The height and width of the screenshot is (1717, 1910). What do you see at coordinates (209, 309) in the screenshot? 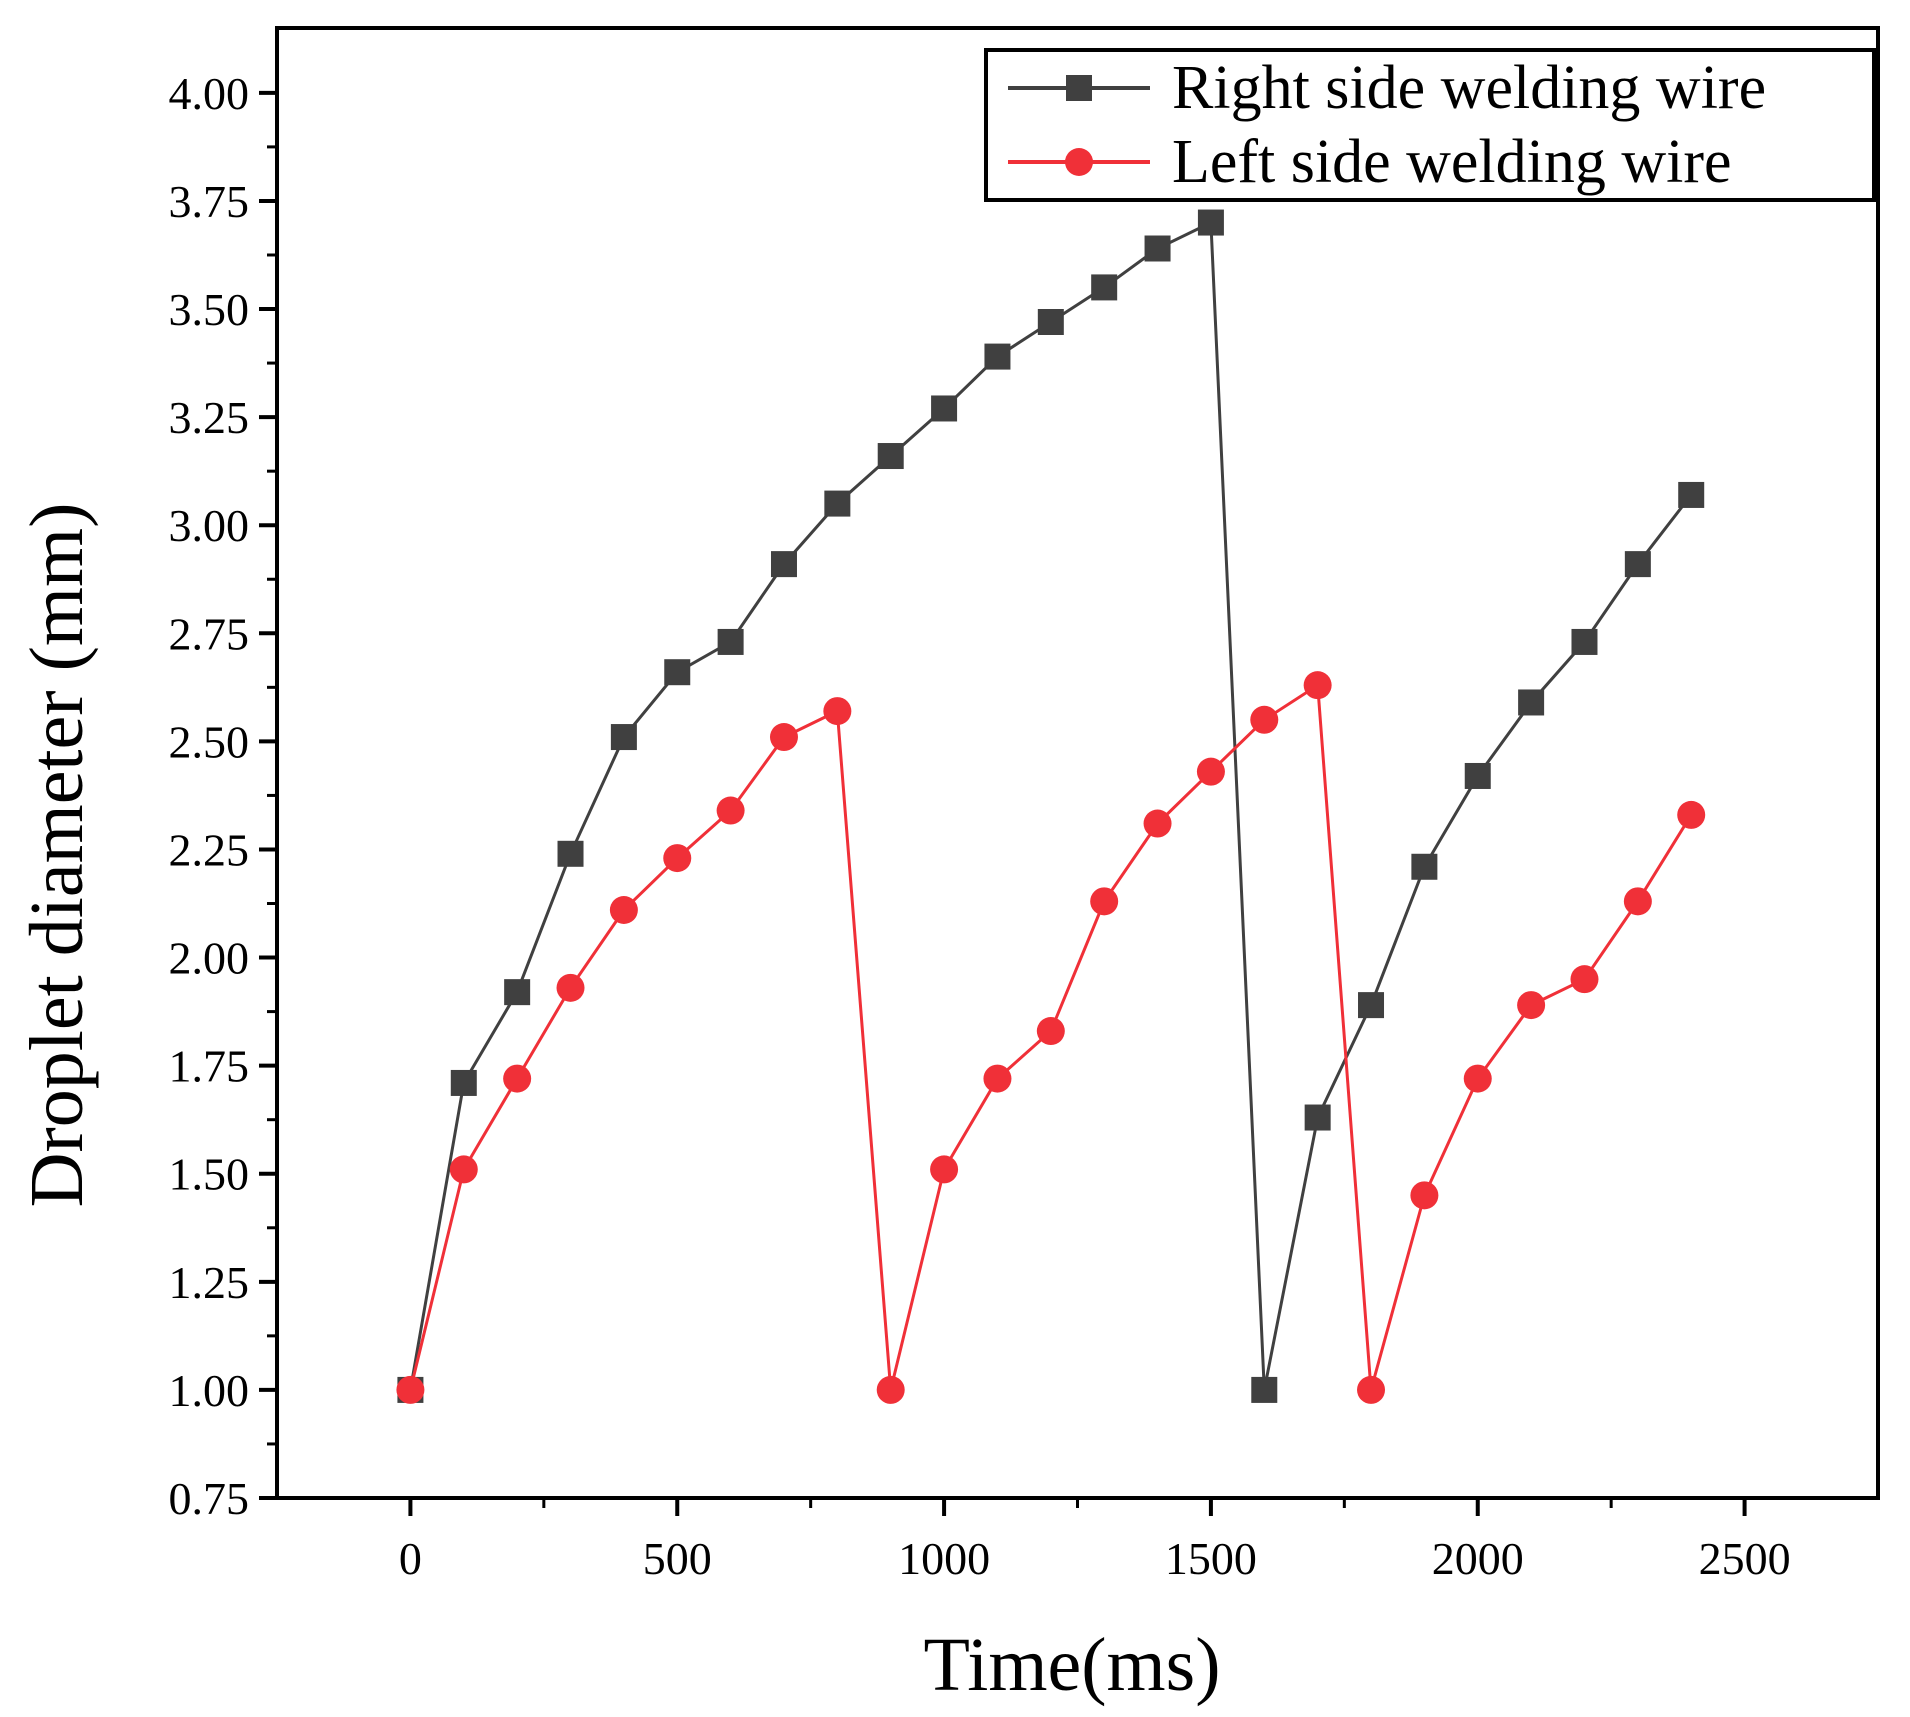
I see `y-tick-label: 3.50` at bounding box center [209, 309].